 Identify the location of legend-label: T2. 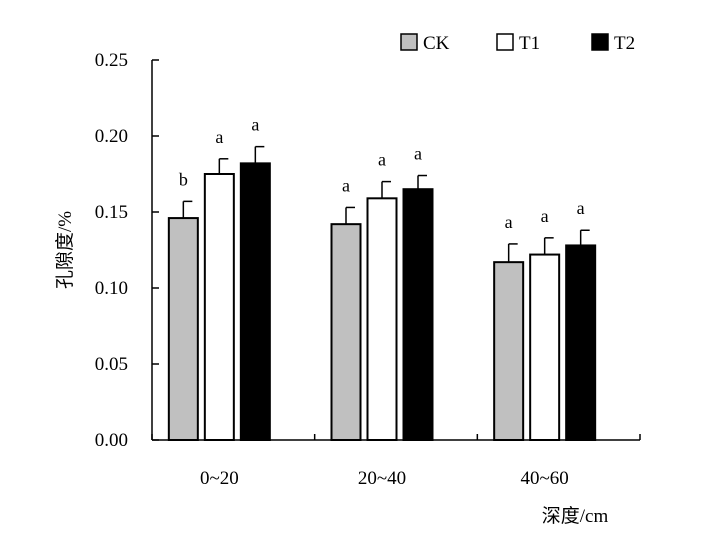
(624, 43).